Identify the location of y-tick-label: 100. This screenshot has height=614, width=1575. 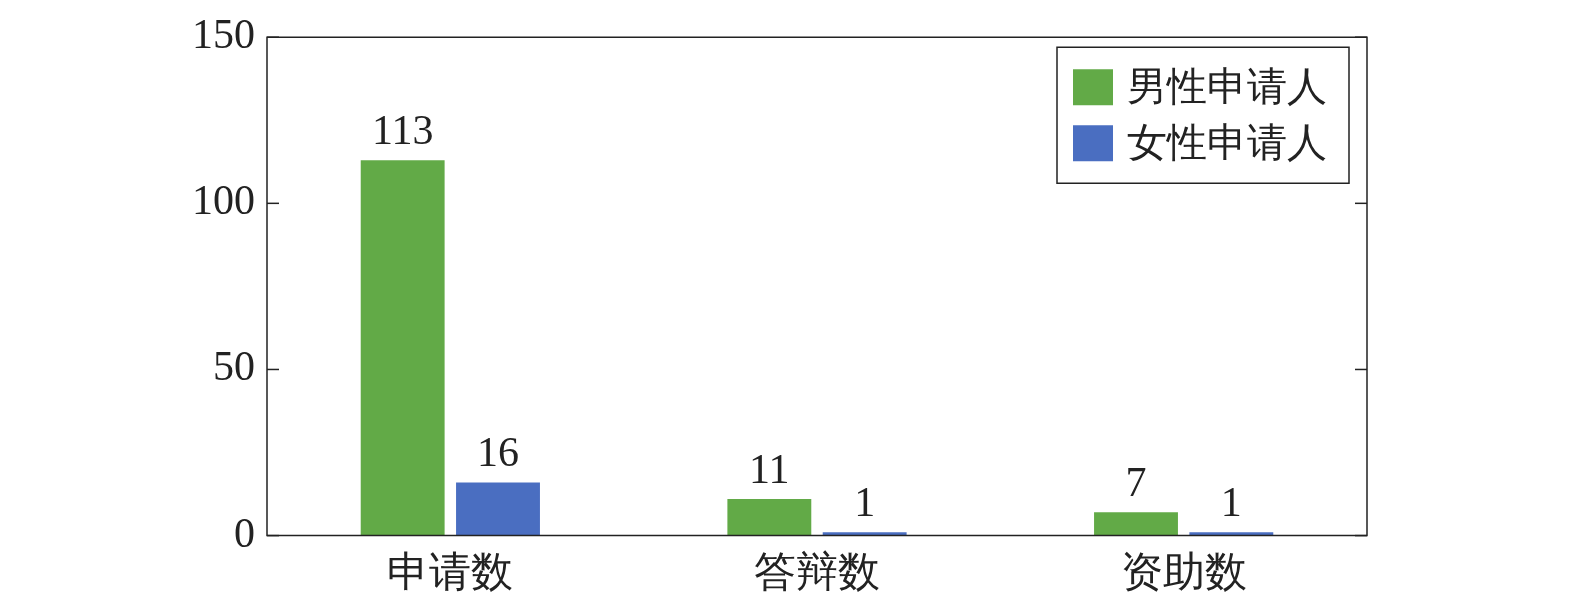
(223, 200).